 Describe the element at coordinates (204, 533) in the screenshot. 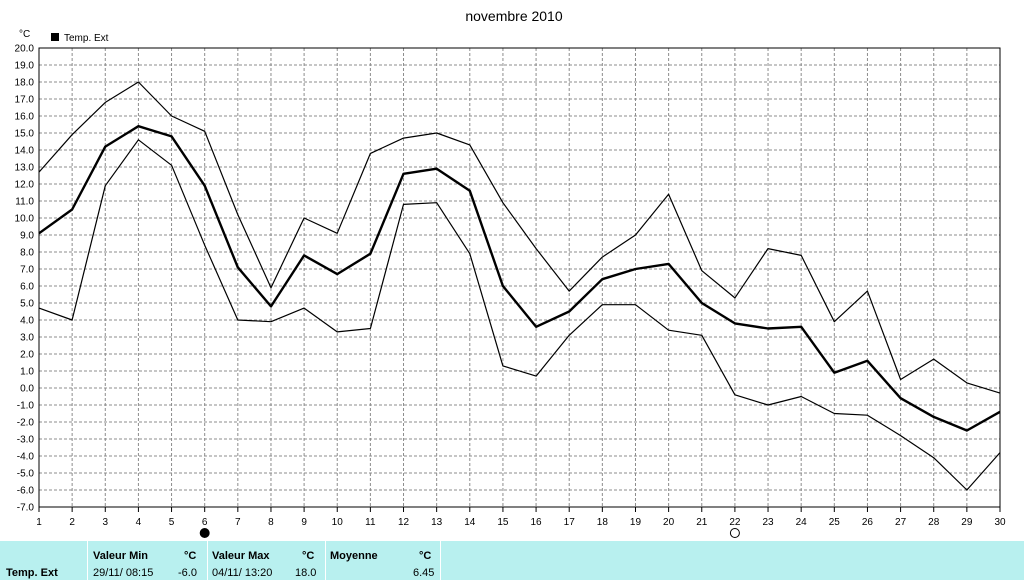

I see `new-moon-icon` at that location.